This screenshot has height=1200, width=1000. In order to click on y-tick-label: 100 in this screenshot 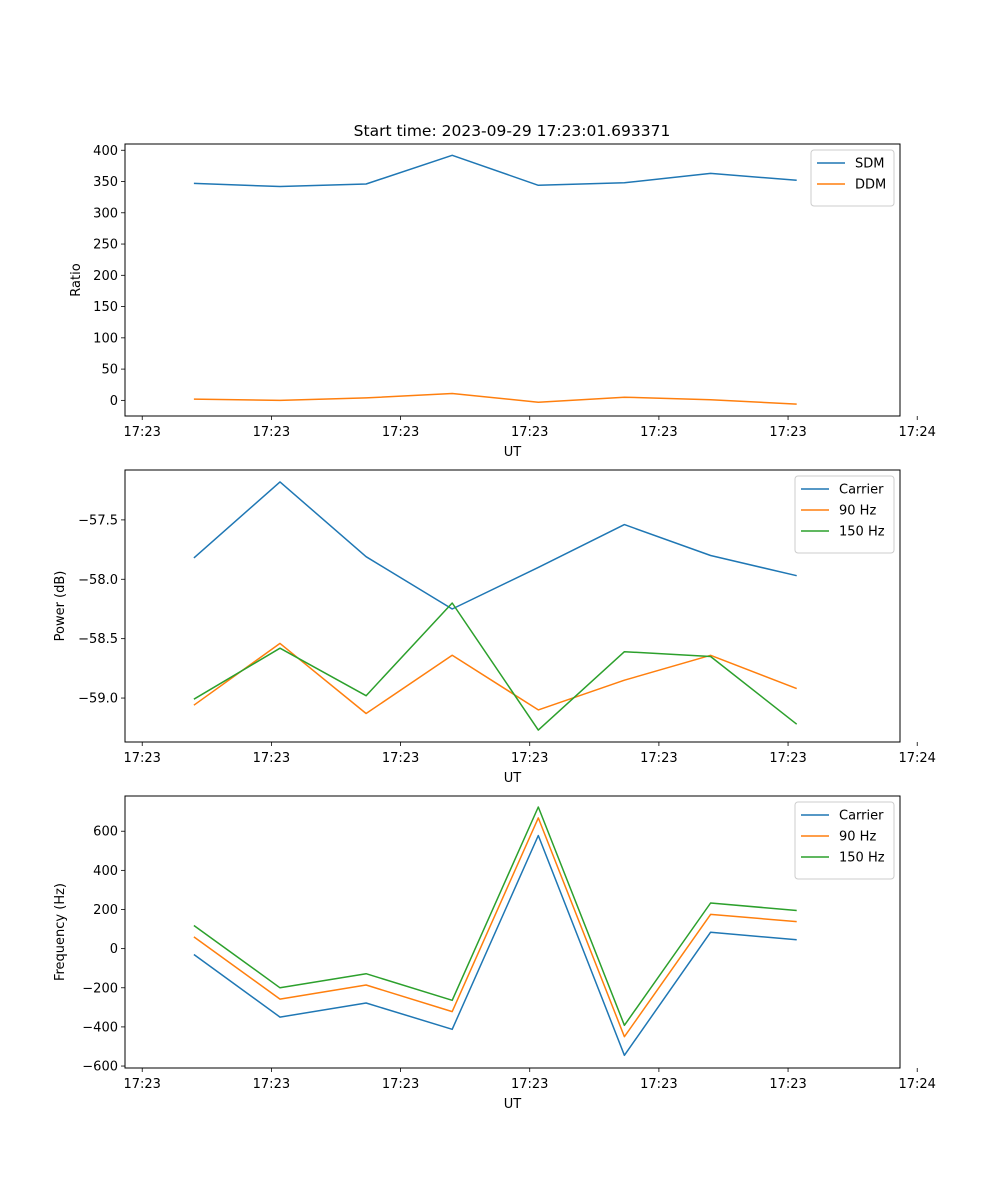, I will do `click(105, 338)`.